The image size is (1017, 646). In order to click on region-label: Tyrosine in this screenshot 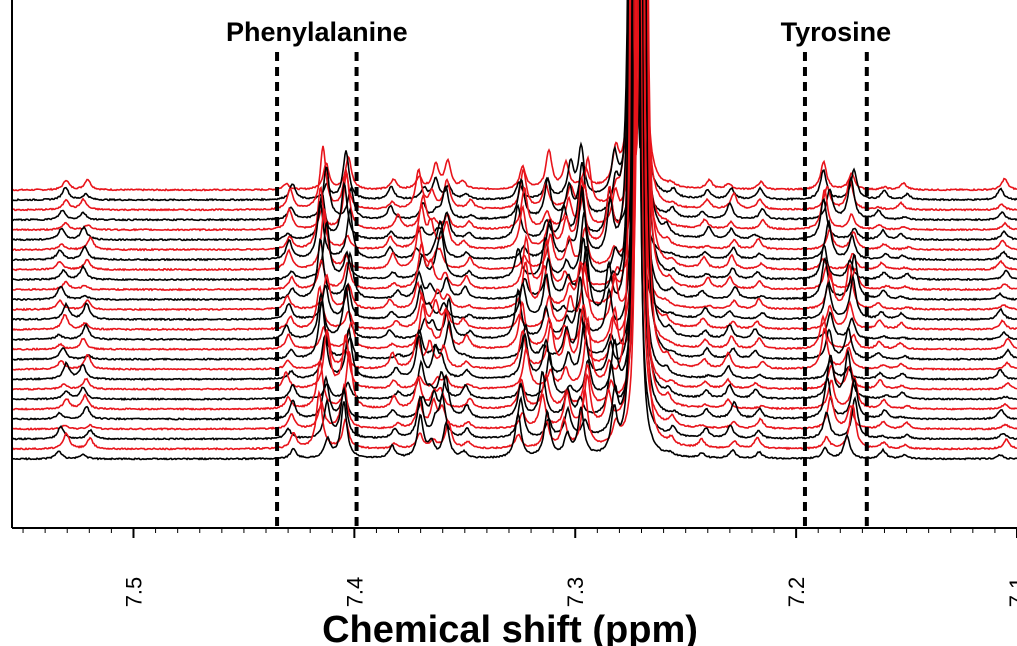, I will do `click(836, 32)`.